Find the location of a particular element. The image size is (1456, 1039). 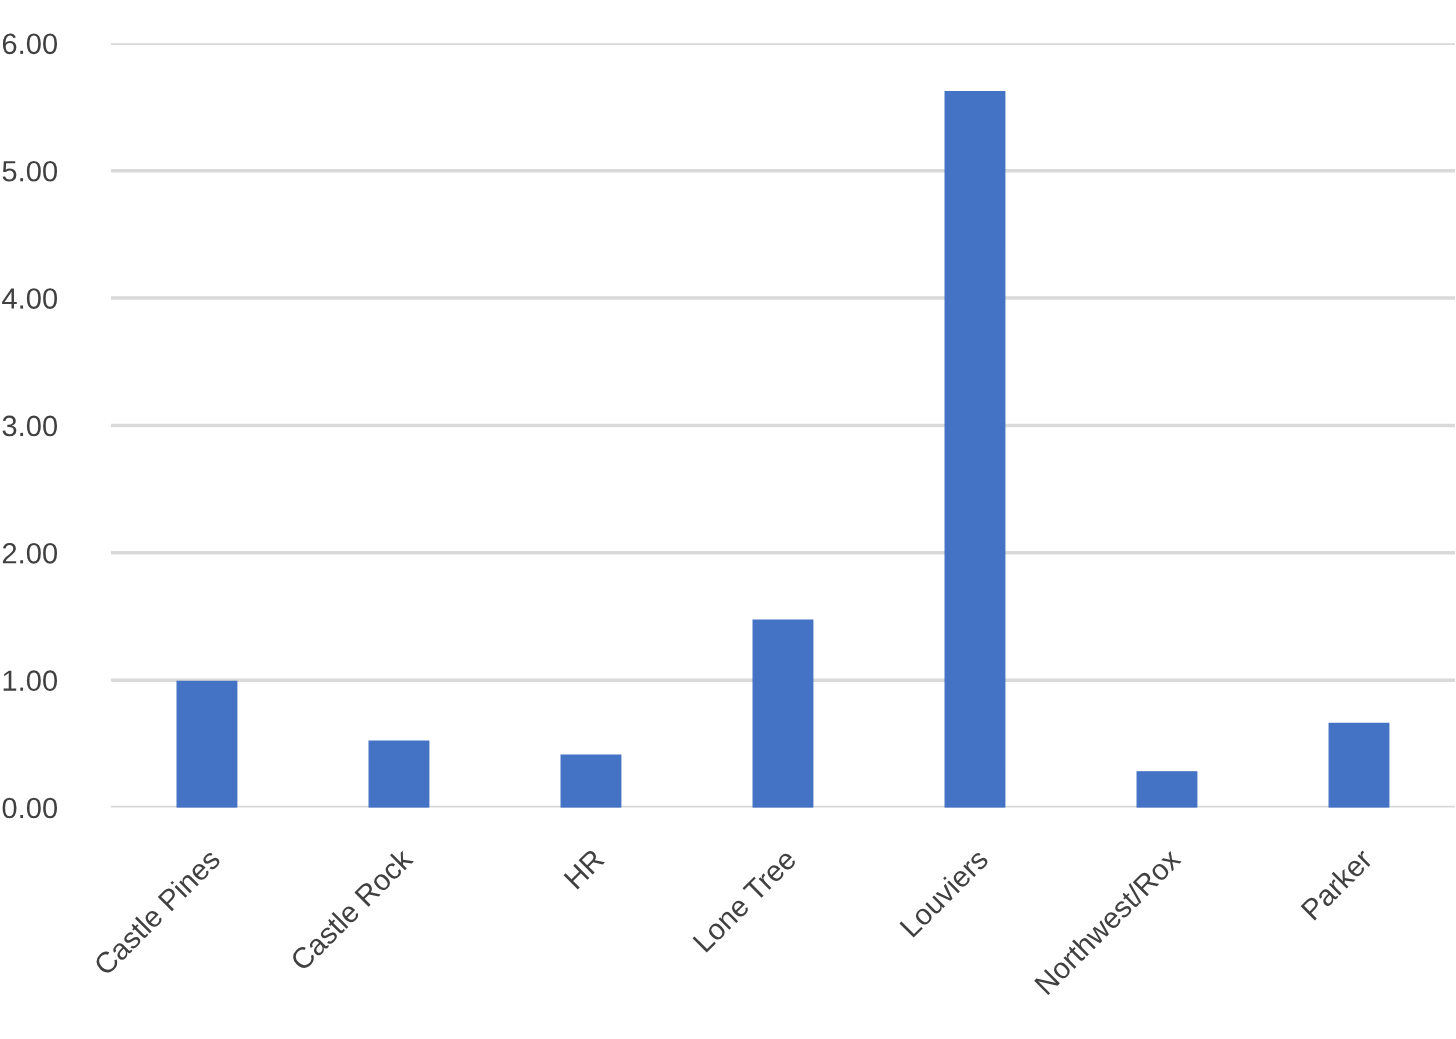

y-tick-label: 2.00 is located at coordinates (30, 553).